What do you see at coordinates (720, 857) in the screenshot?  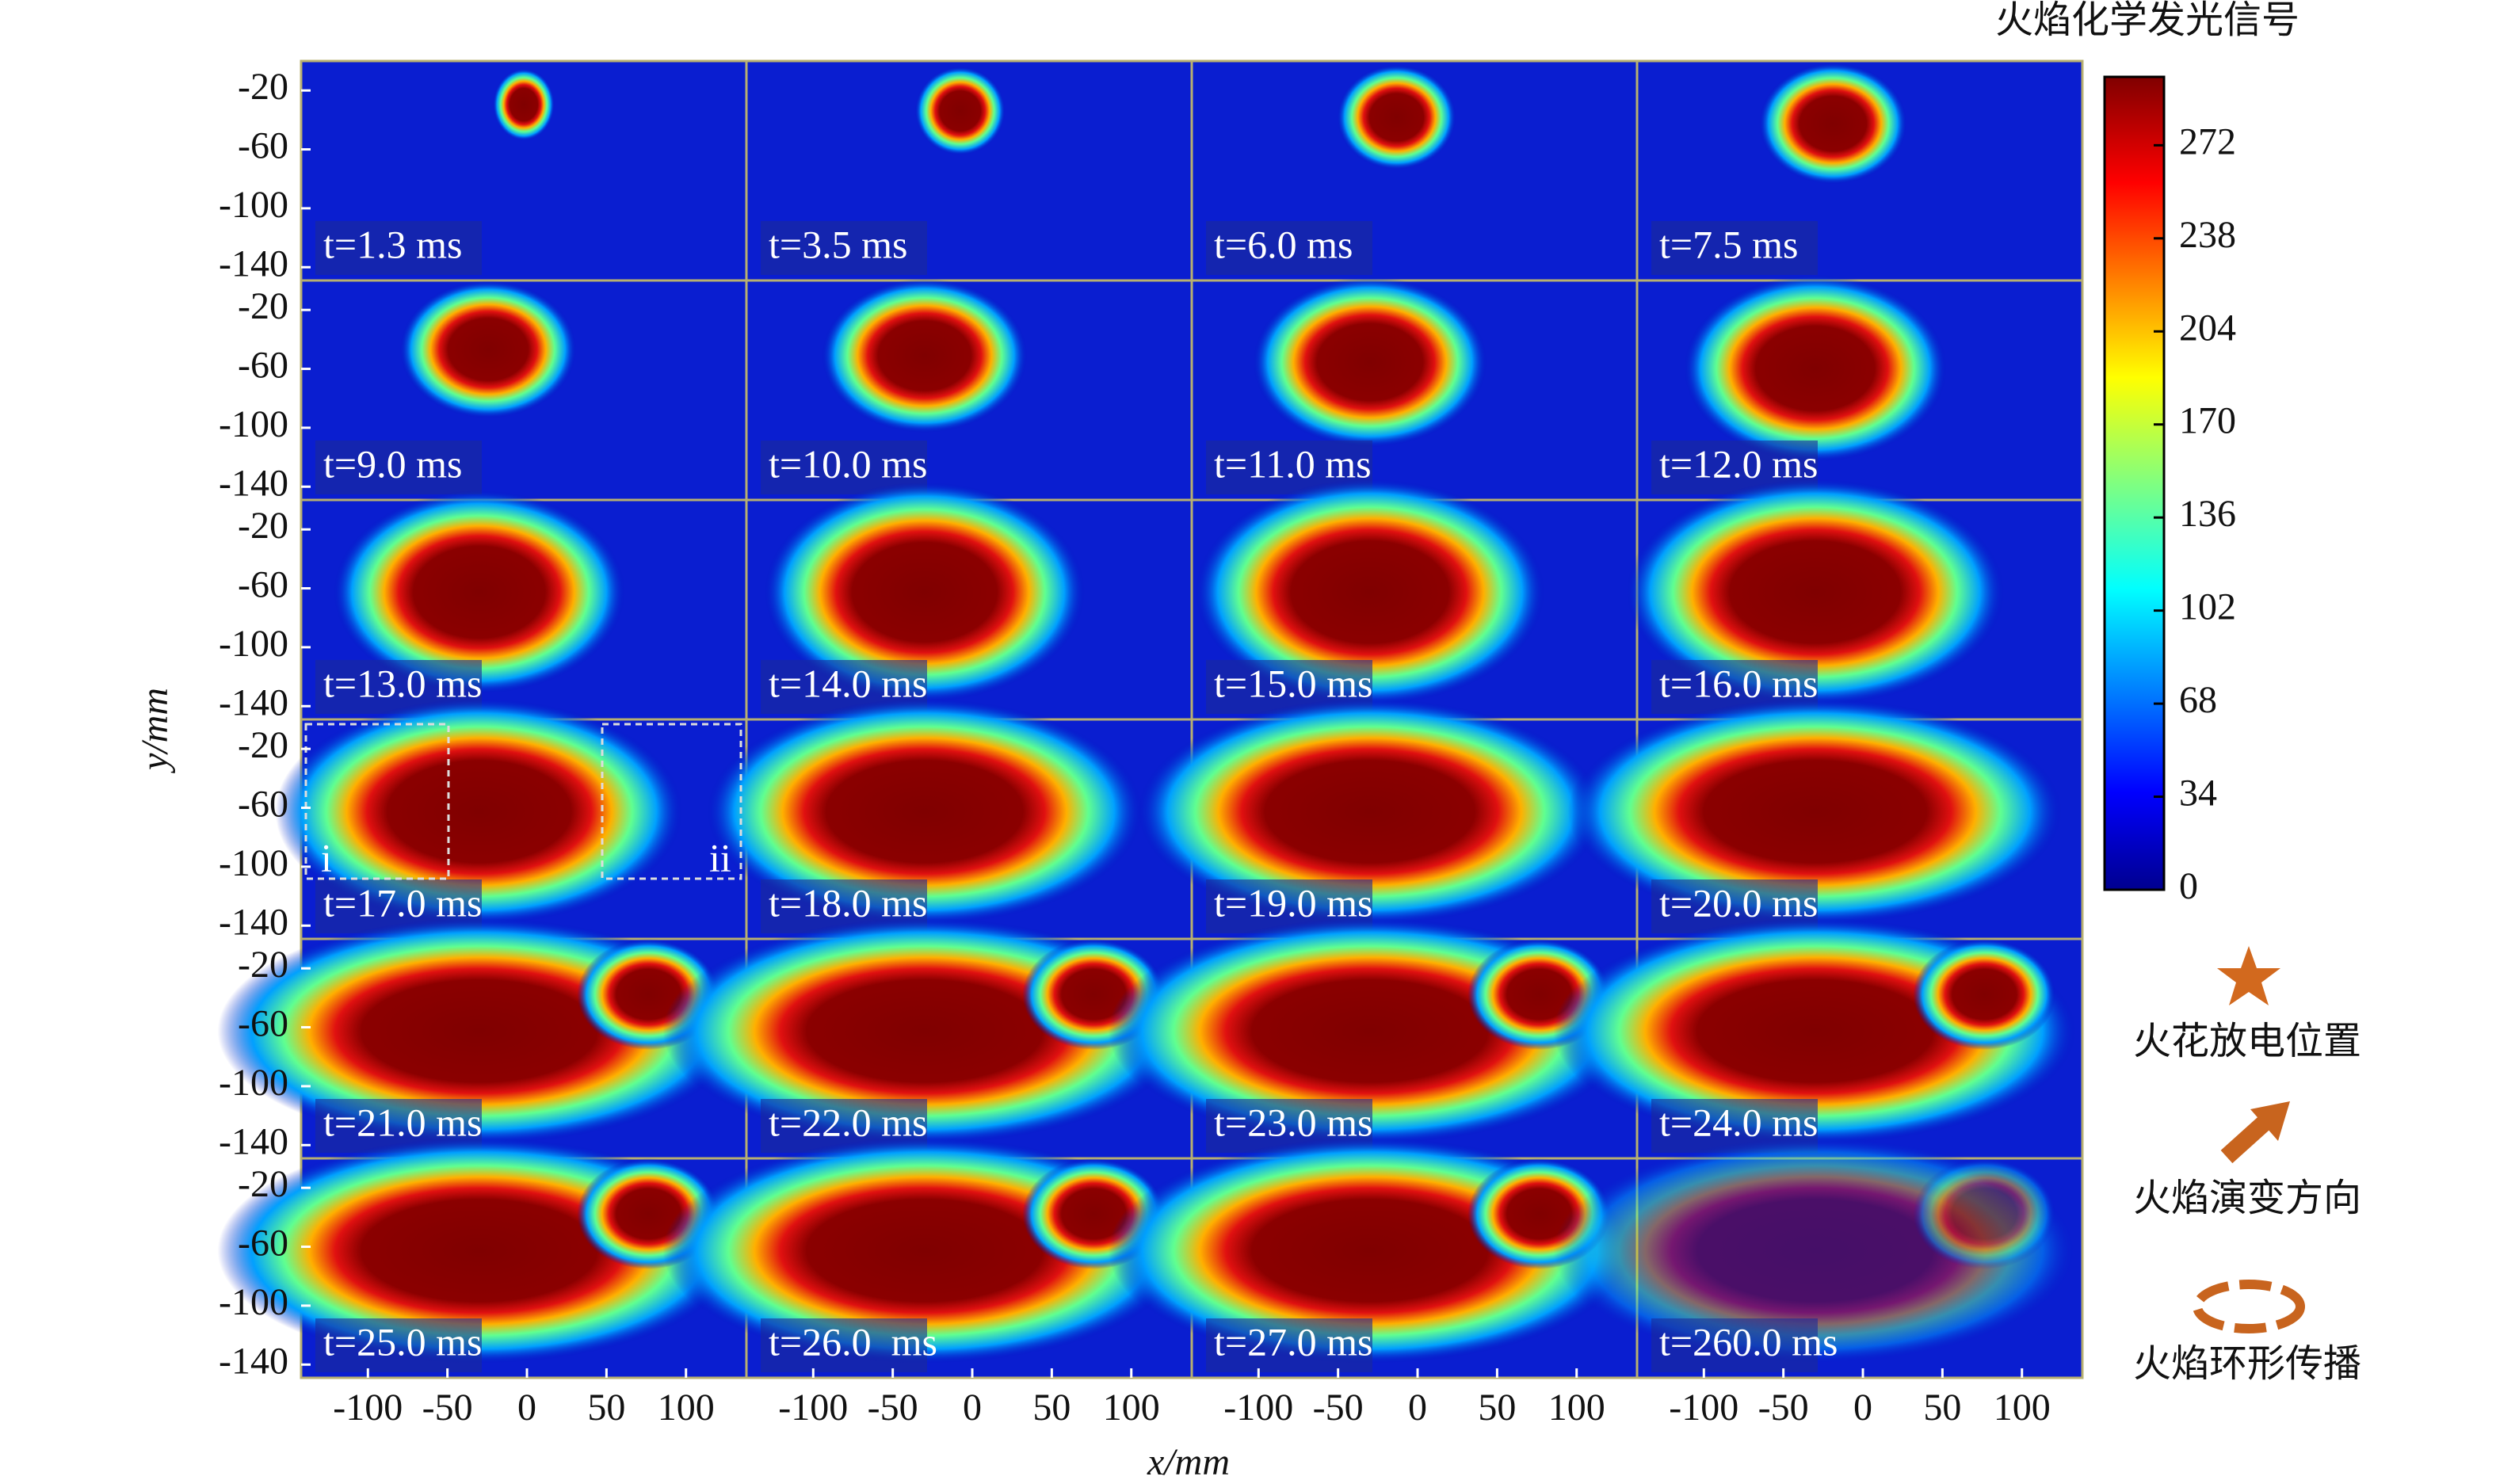 I see `inset-label: ii` at bounding box center [720, 857].